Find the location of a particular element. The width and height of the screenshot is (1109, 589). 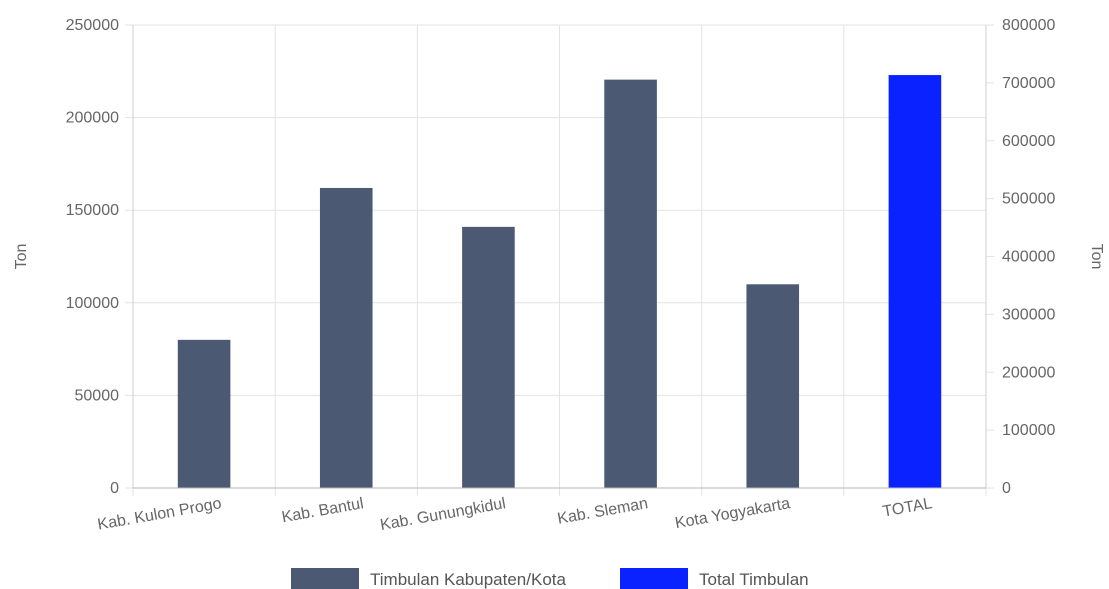

left-axis-ticks: 0 50000 100000 150000 200000 250000 is located at coordinates (92, 257).